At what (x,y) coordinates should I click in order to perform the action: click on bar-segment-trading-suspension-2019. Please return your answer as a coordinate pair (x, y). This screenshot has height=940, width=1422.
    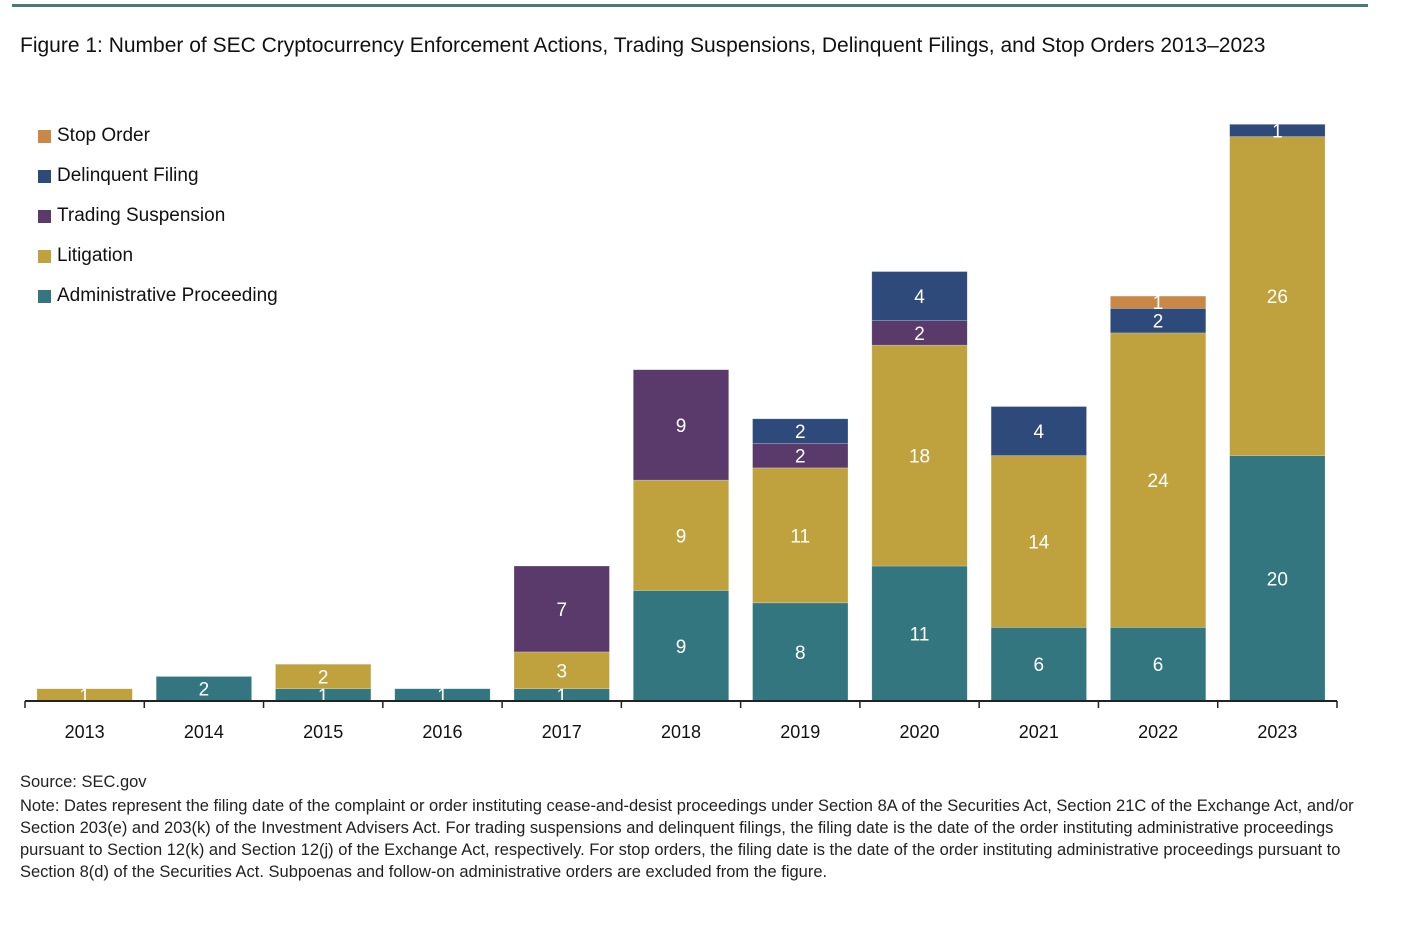
    Looking at the image, I should click on (800, 456).